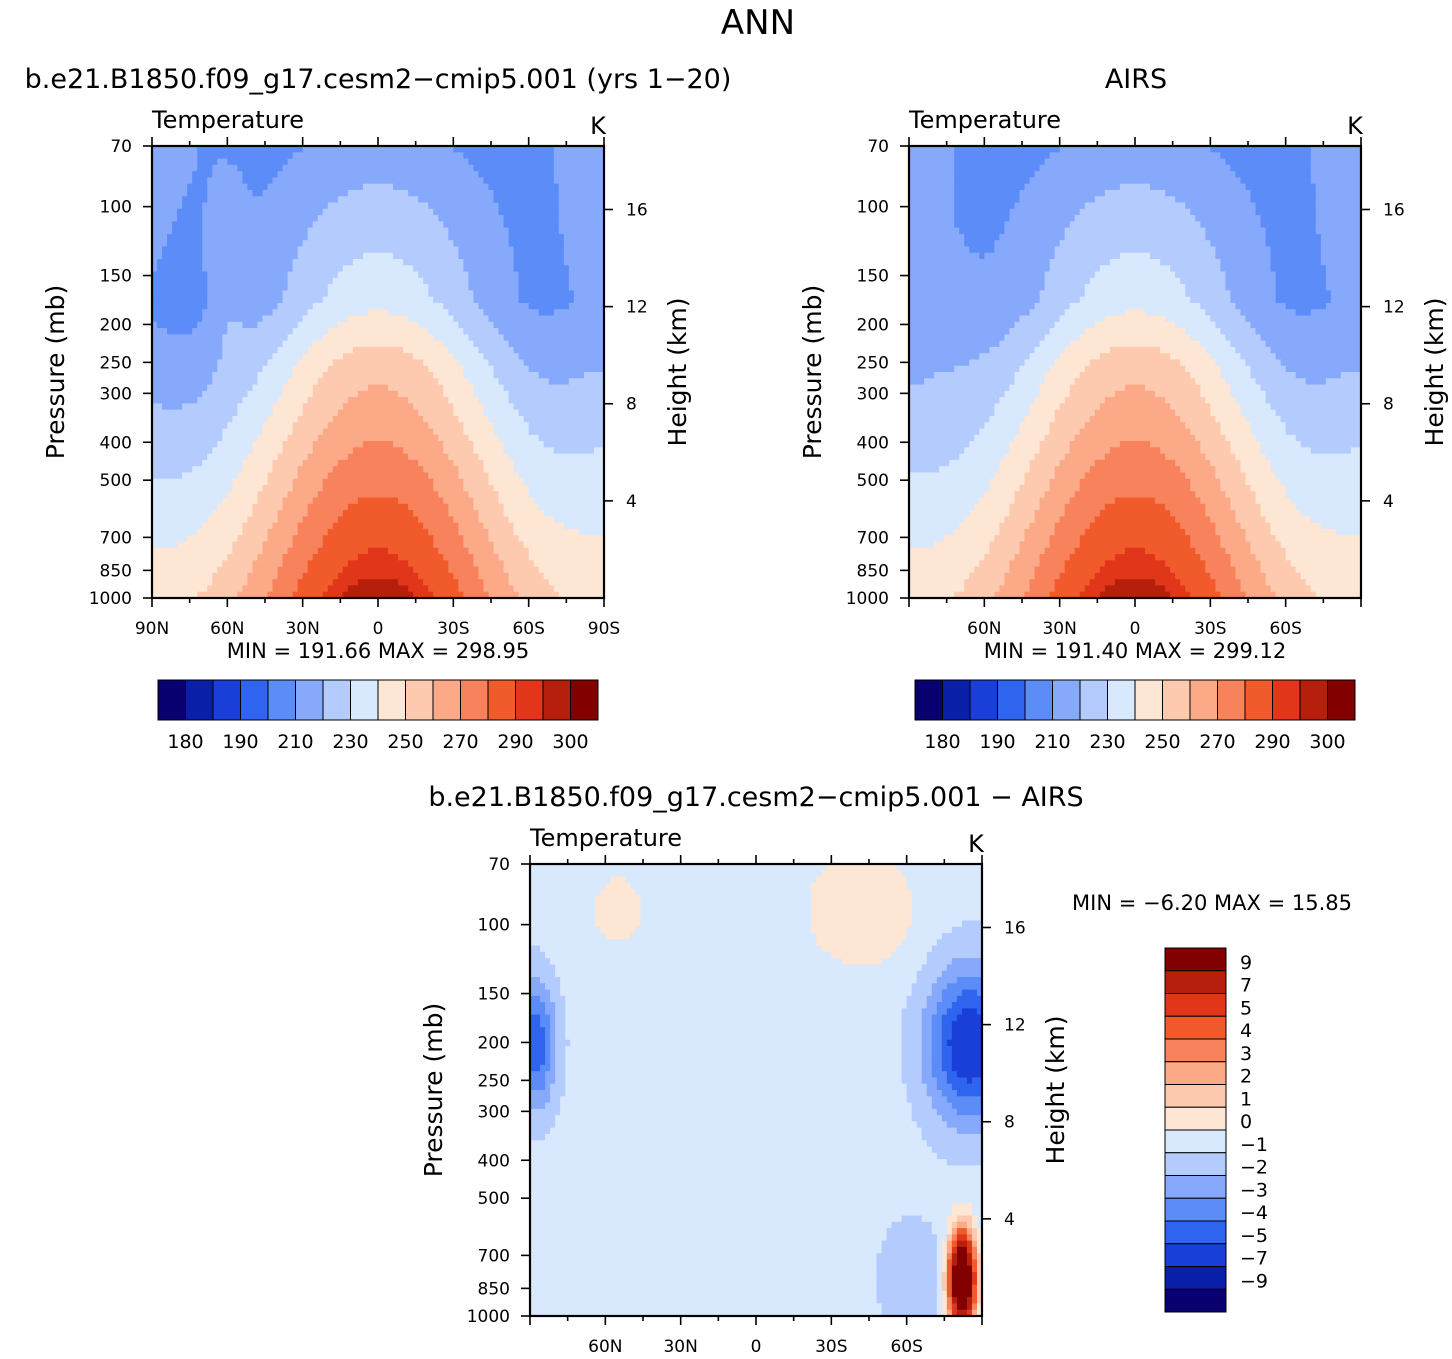 This screenshot has width=1452, height=1359. Describe the element at coordinates (1246, 1099) in the screenshot. I see `colorbar-label: 1` at that location.